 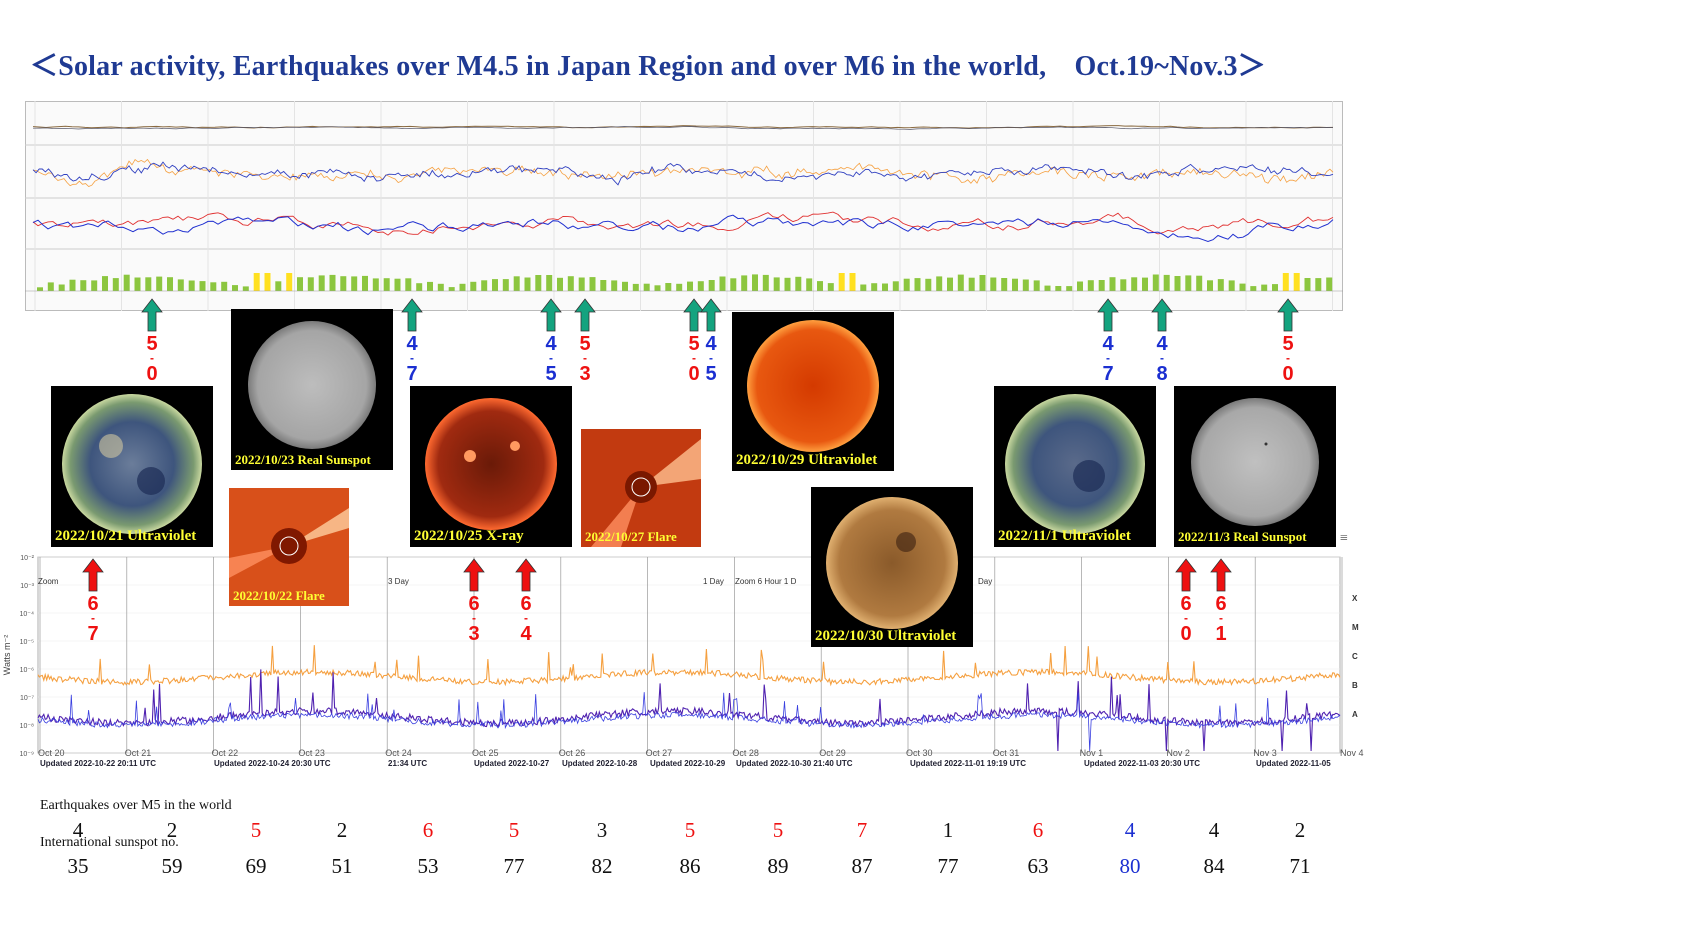 What do you see at coordinates (512, 763) in the screenshot?
I see `update-timestamp: Updated 2022-10-27` at bounding box center [512, 763].